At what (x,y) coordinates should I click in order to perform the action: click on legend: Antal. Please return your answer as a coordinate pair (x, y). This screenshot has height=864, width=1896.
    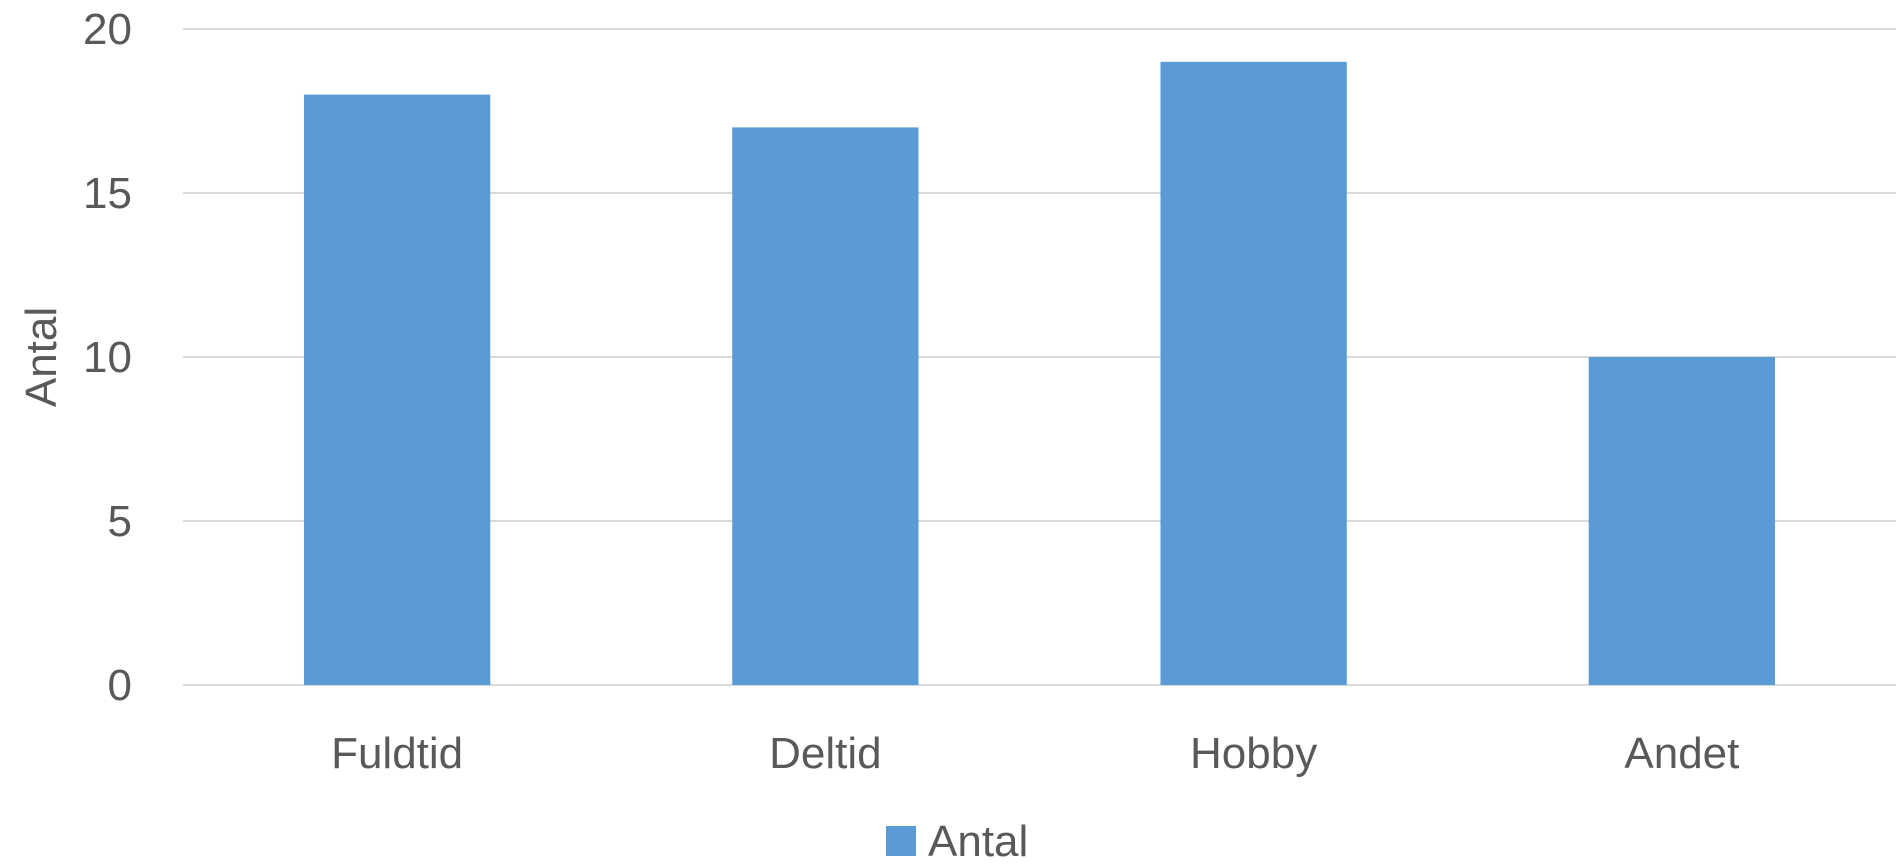
    Looking at the image, I should click on (957, 840).